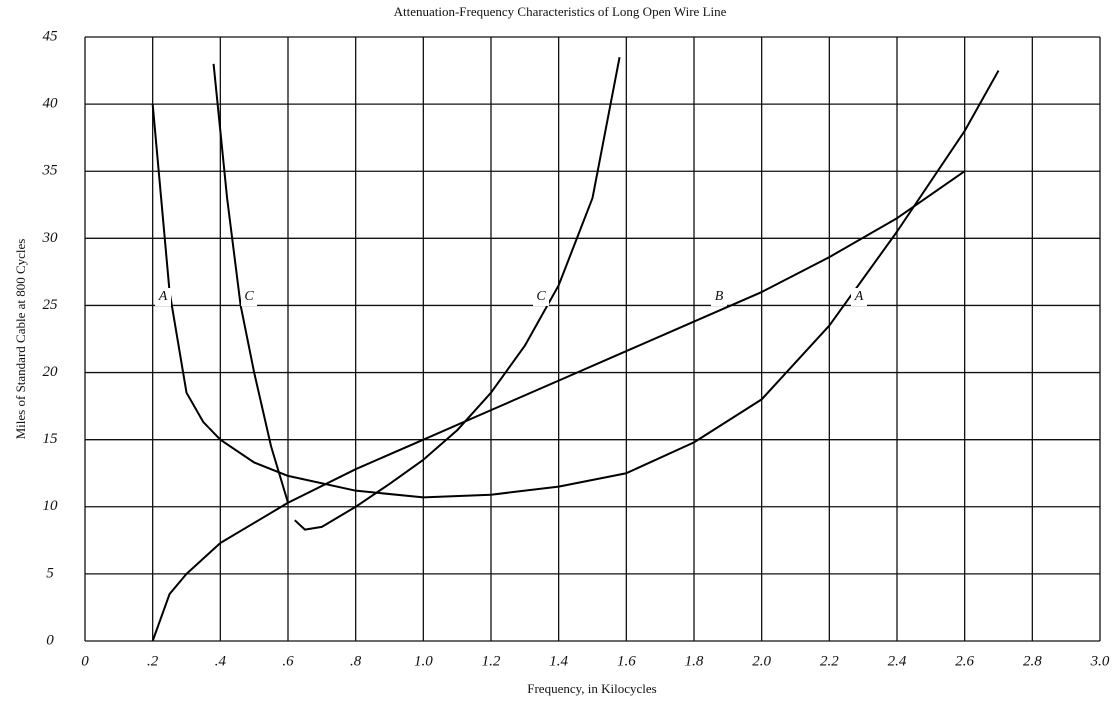 The height and width of the screenshot is (706, 1120). I want to click on y-tick-label: 30, so click(50, 238).